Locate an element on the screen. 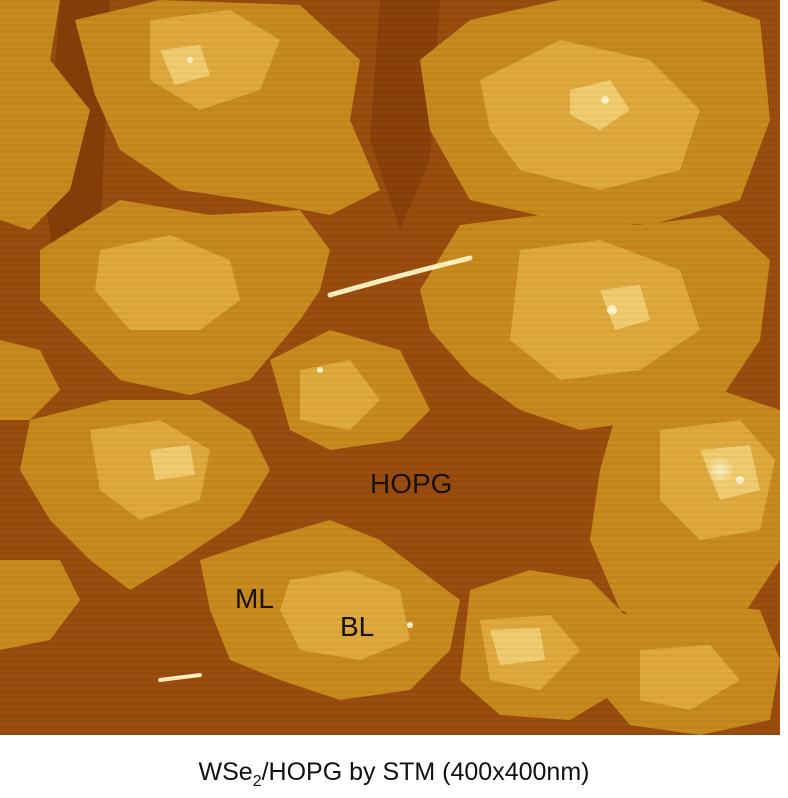 This screenshot has width=788, height=798. figure-caption: WSe2/HOPG by STM (400x400nm) is located at coordinates (394, 774).